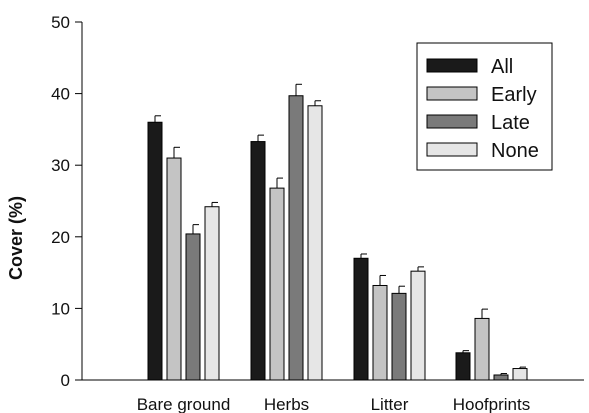 The height and width of the screenshot is (413, 589). What do you see at coordinates (515, 151) in the screenshot?
I see `legend-label: None` at bounding box center [515, 151].